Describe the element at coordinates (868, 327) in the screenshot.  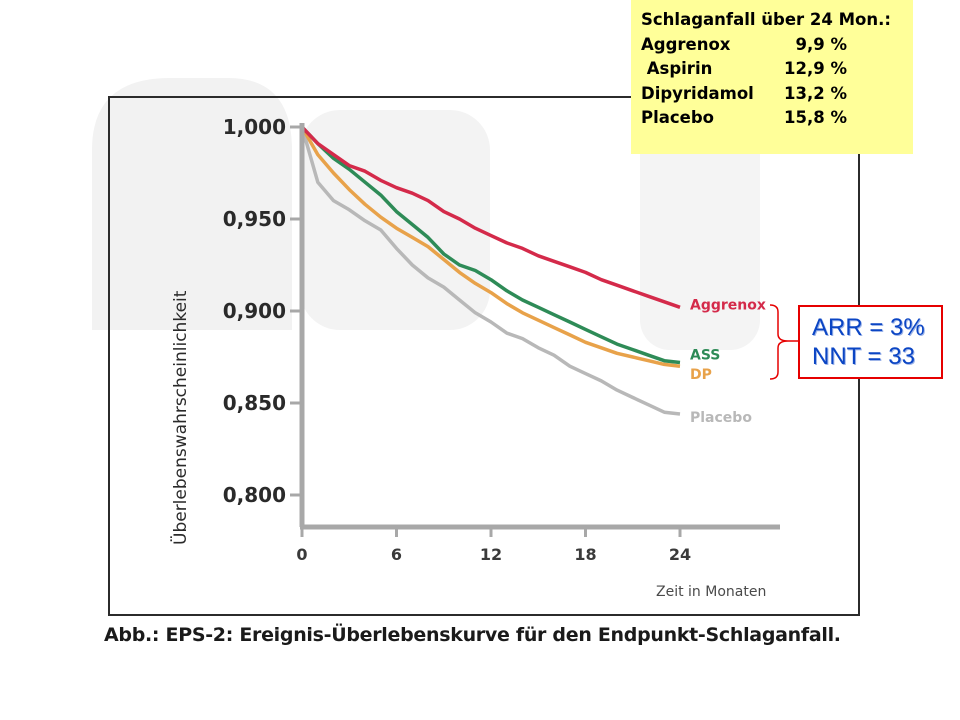
I see `arr-value: ARR = 3%` at that location.